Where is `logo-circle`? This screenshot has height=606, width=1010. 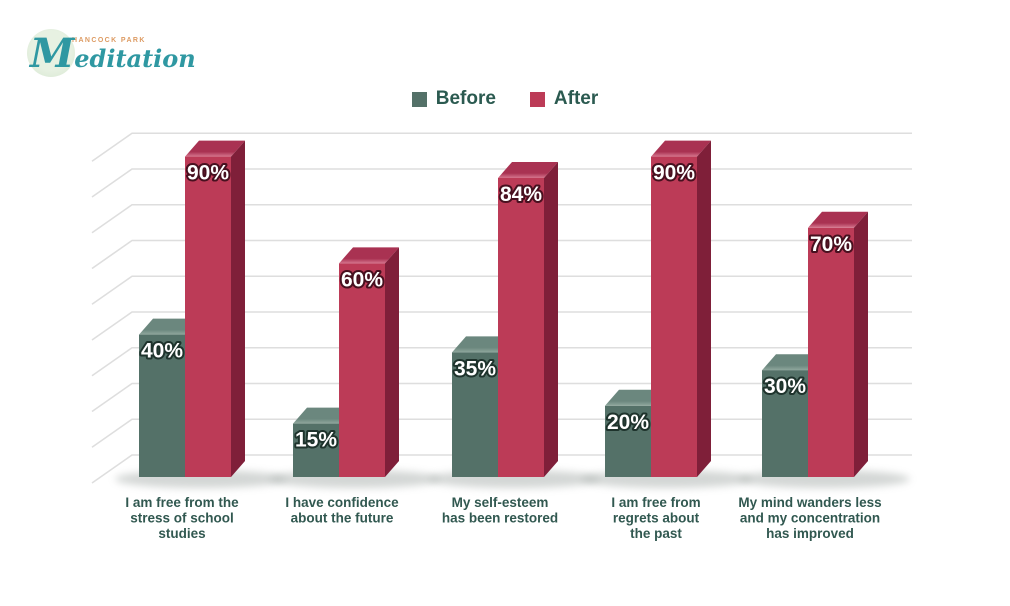 logo-circle is located at coordinates (51, 53).